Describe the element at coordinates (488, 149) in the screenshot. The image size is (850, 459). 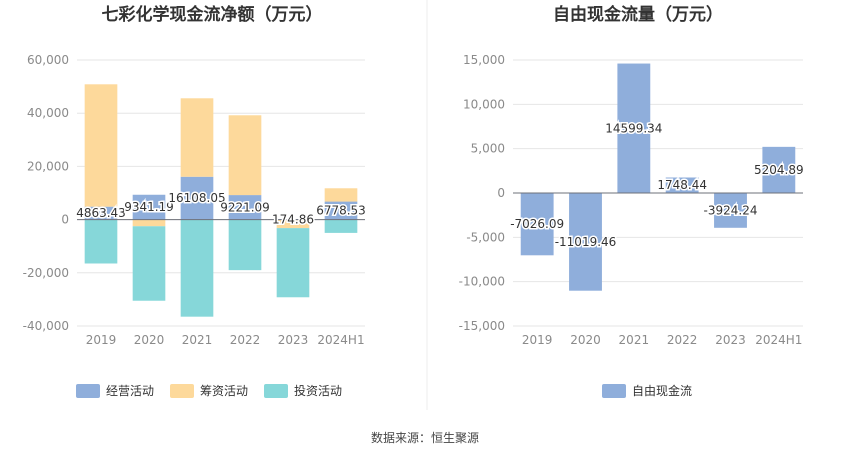
I see `c2-ytick-label: 5,000` at that location.